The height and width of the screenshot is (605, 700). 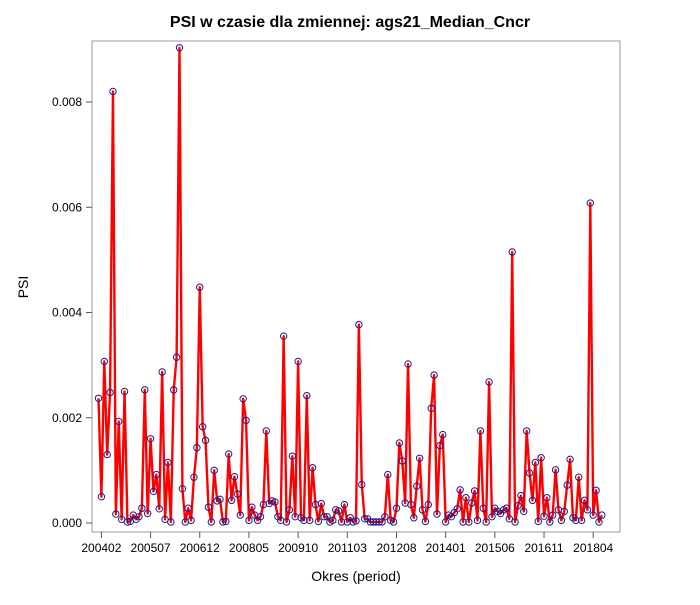 What do you see at coordinates (200, 548) in the screenshot?
I see `x-tick-label: 200612` at bounding box center [200, 548].